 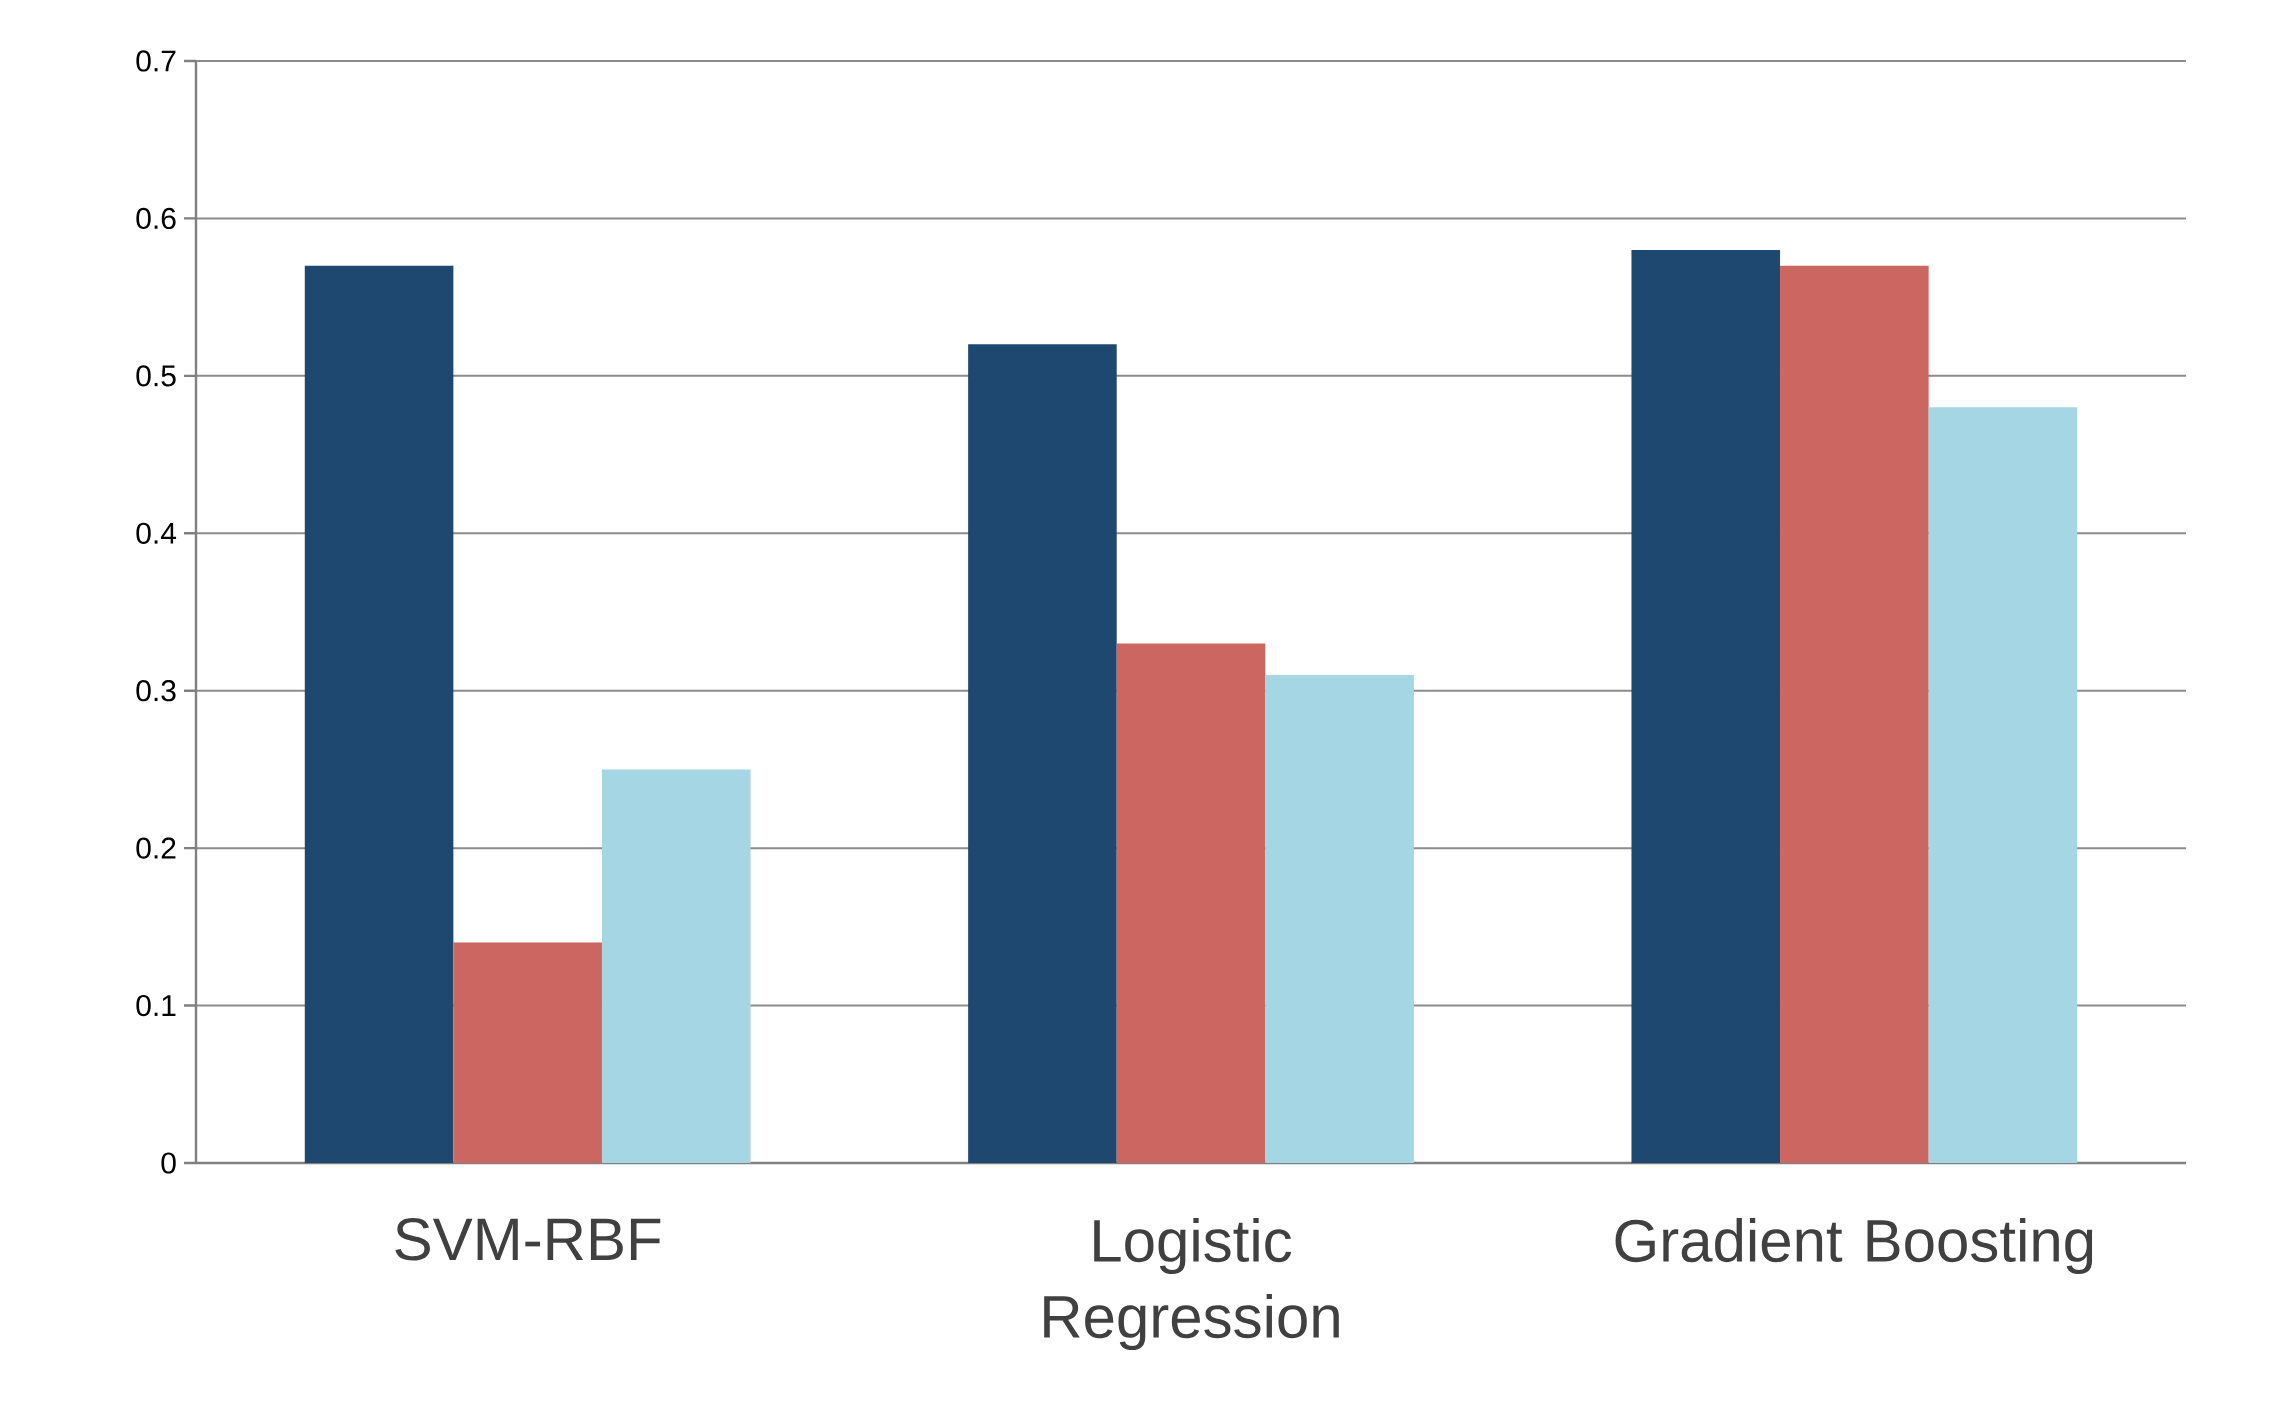 I want to click on y-tick-label: 0.6, so click(x=156, y=218).